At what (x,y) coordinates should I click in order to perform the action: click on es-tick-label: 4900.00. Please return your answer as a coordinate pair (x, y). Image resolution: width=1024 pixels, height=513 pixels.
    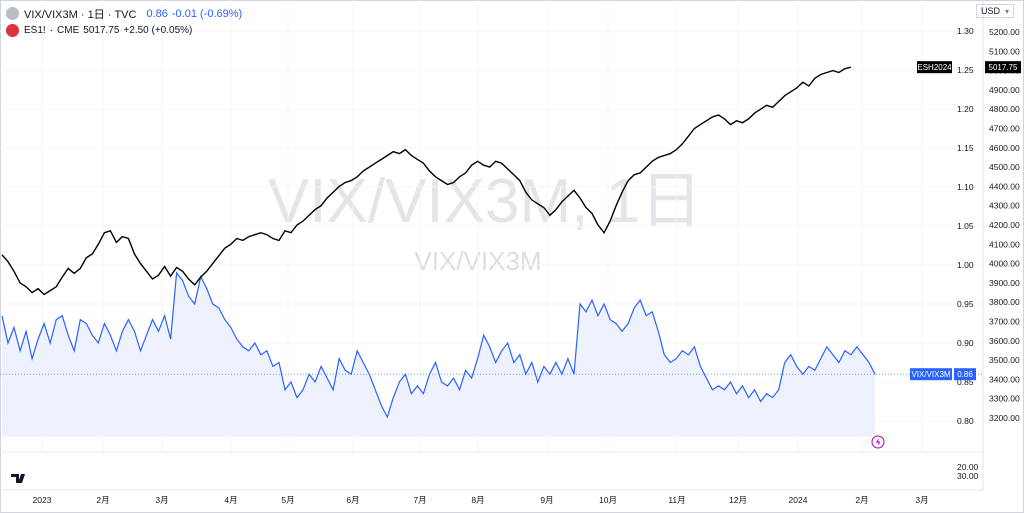
    Looking at the image, I should click on (1004, 90).